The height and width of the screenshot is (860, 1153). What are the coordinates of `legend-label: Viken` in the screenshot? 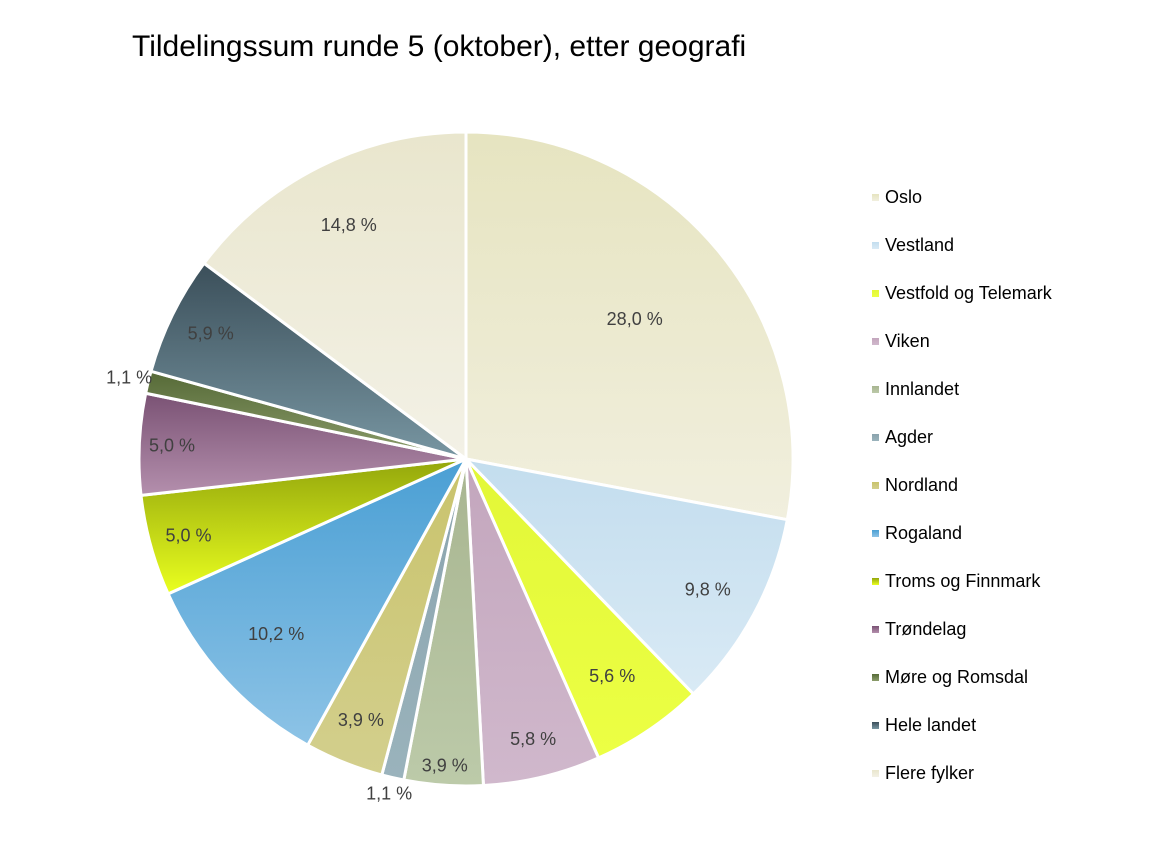 It's located at (907, 340).